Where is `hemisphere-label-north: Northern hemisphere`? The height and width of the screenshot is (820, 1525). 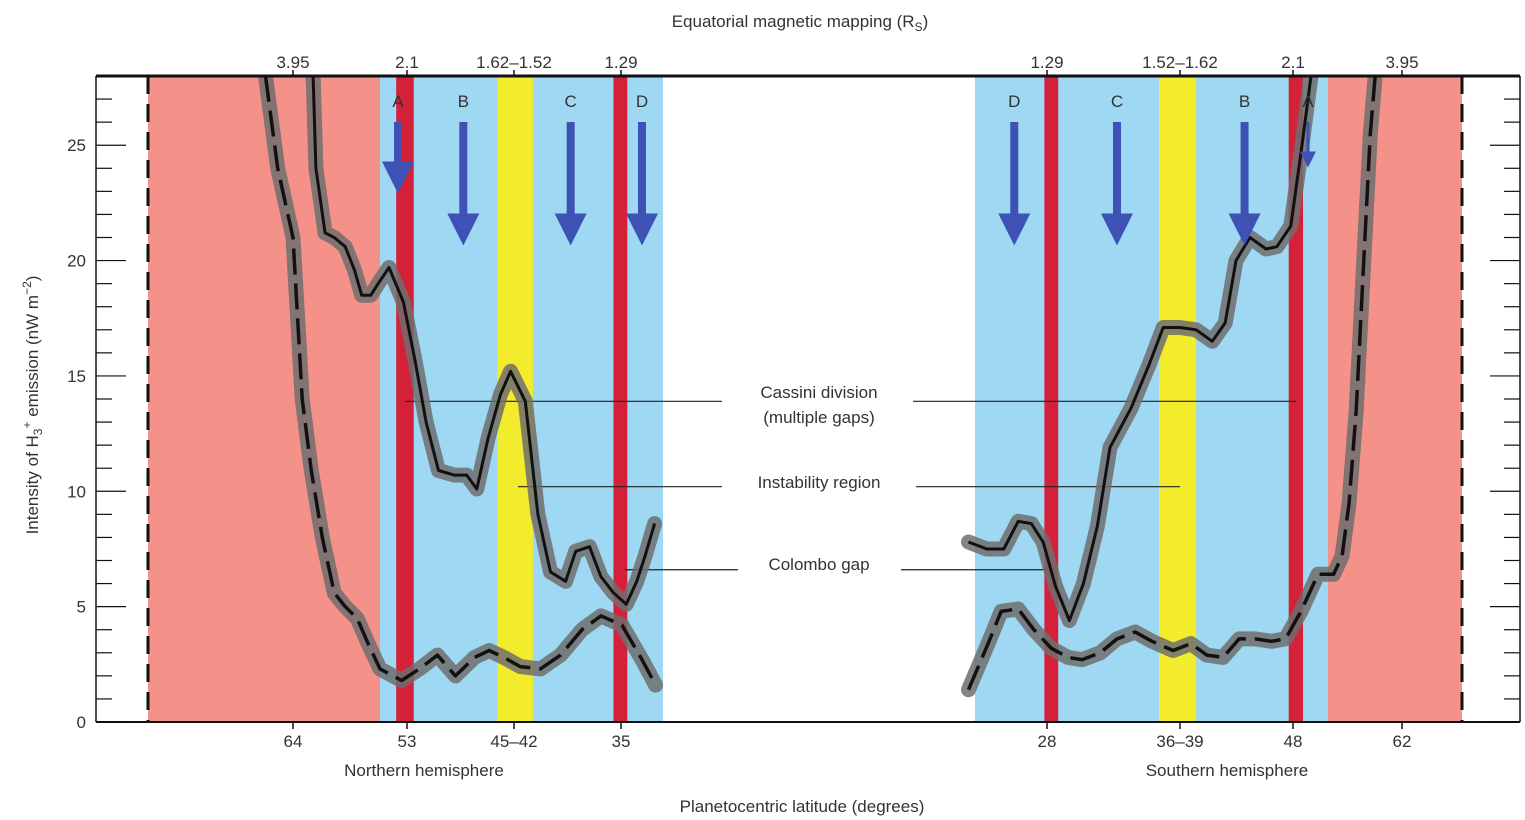
hemisphere-label-north: Northern hemisphere is located at coordinates (424, 770).